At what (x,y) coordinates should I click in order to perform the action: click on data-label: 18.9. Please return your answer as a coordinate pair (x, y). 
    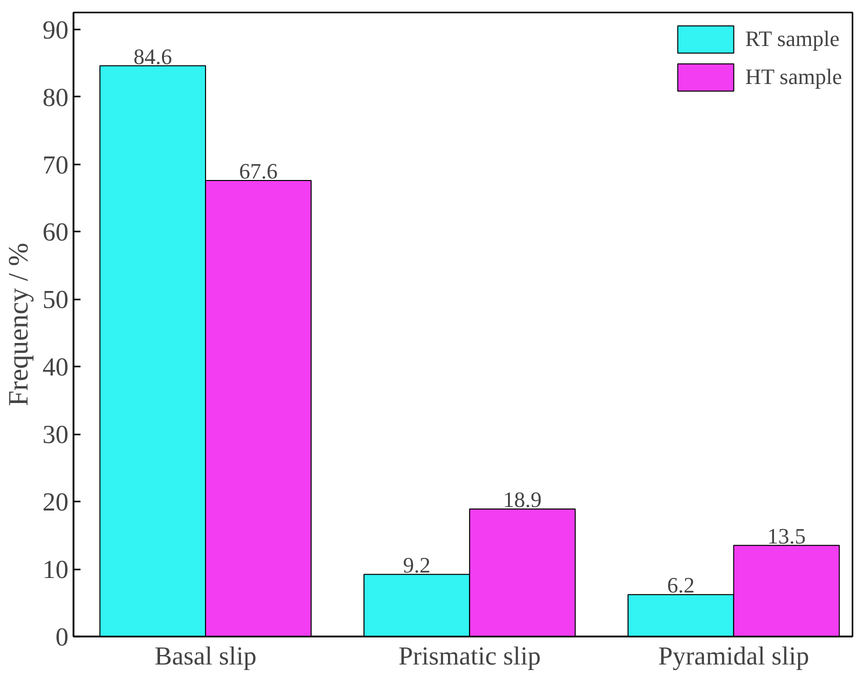
    Looking at the image, I should click on (522, 499).